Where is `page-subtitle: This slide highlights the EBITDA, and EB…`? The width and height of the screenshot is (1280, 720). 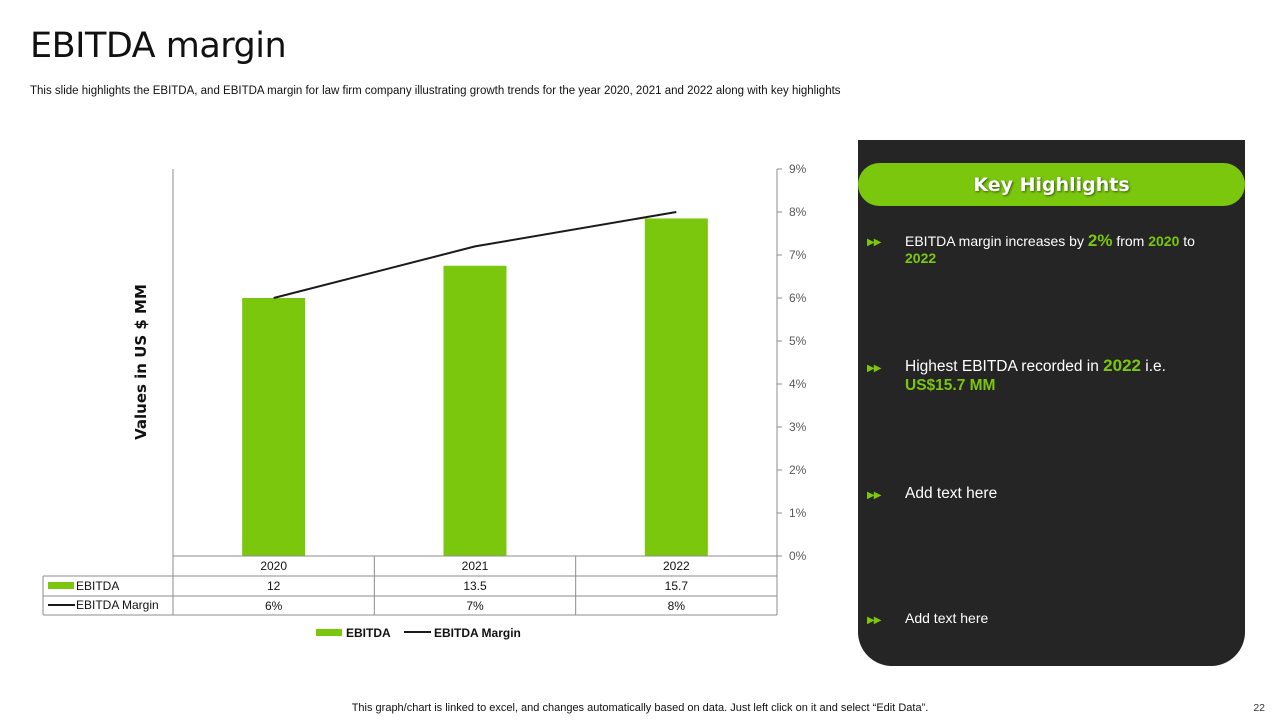 page-subtitle: This slide highlights the EBITDA, and EB… is located at coordinates (435, 91).